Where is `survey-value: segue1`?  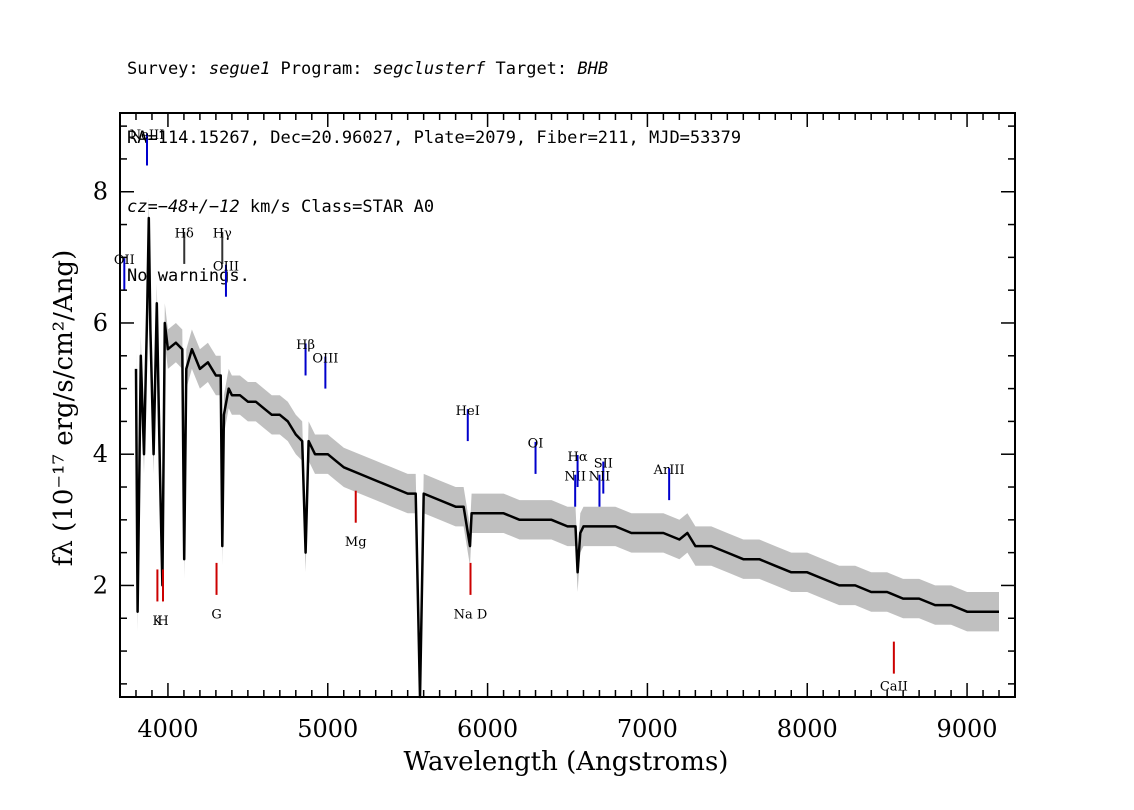
survey-value: segue1 is located at coordinates (239, 69).